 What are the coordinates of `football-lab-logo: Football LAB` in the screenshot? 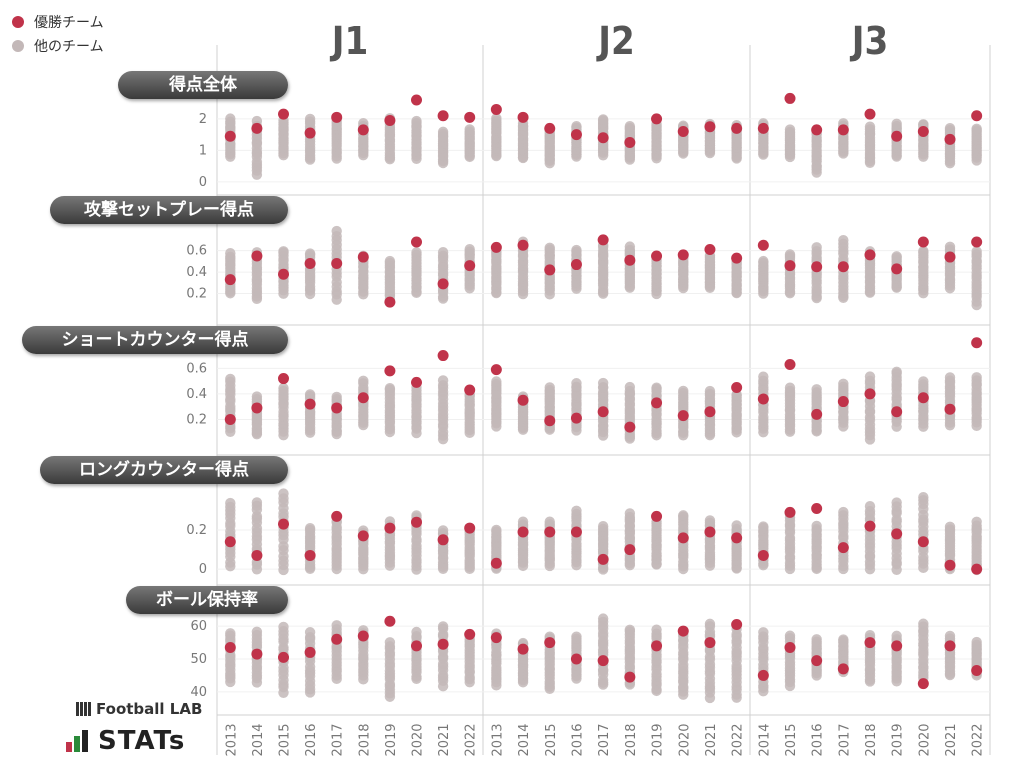 It's located at (139, 709).